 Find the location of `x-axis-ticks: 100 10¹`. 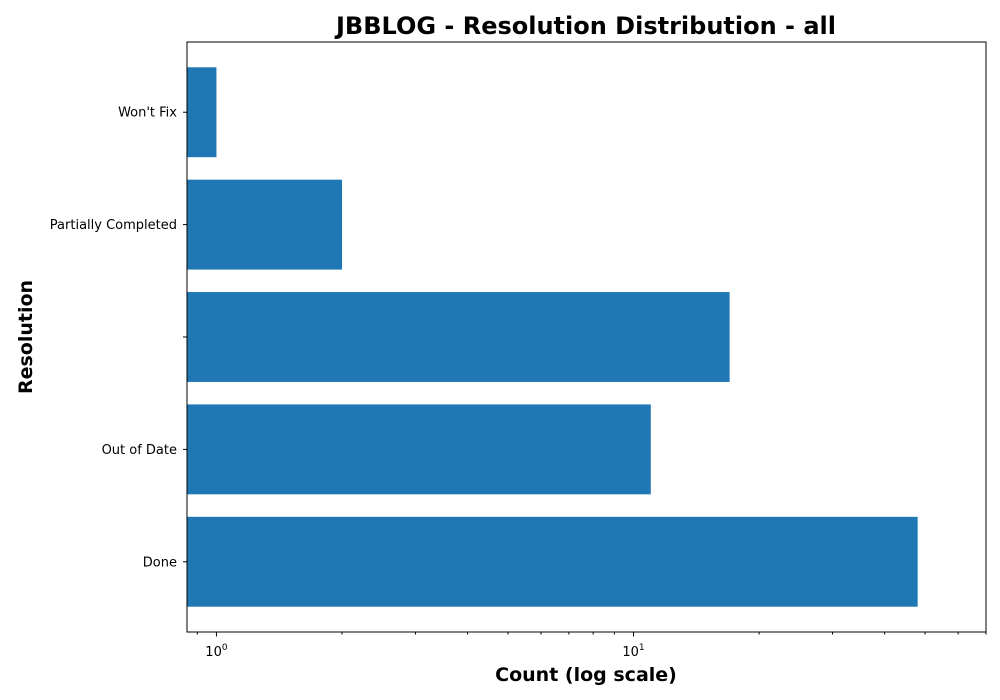

x-axis-ticks: 100 10¹ is located at coordinates (591, 646).